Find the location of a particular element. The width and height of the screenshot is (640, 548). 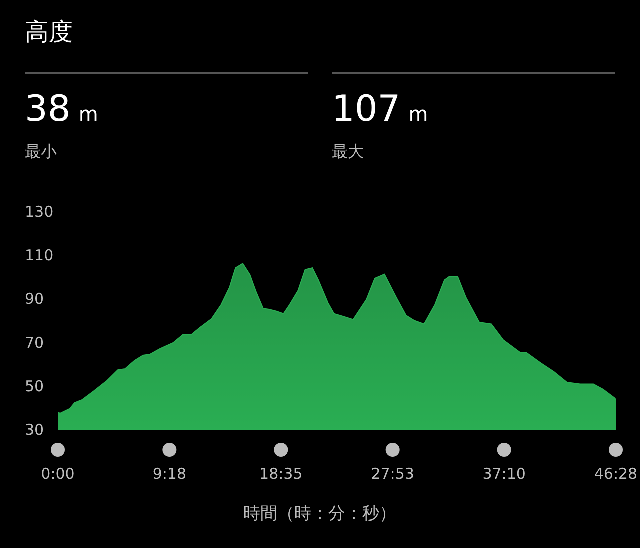

y-tick-label: 70 is located at coordinates (34, 343).